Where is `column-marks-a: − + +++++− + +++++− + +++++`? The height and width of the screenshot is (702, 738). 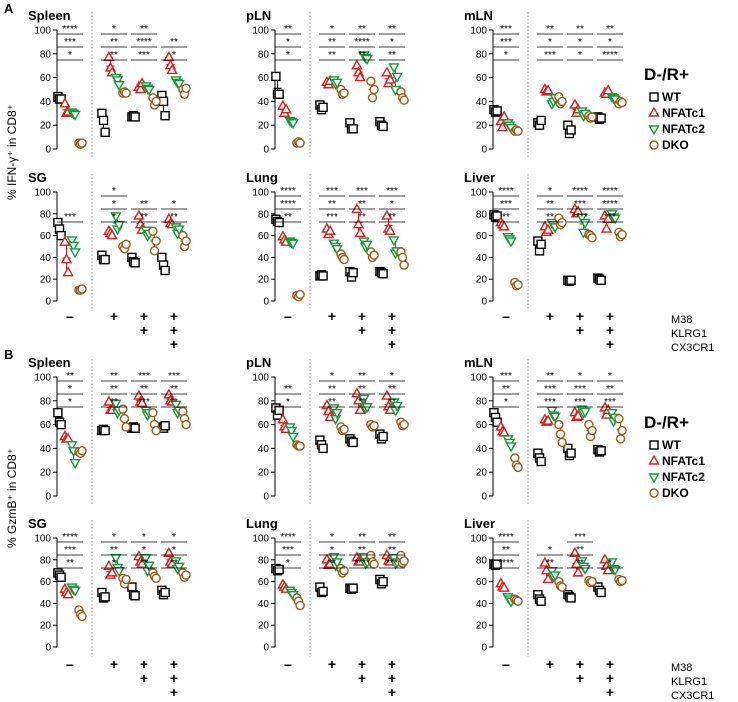
column-marks-a: − + +++++− + +++++− + +++++ is located at coordinates (340, 330).